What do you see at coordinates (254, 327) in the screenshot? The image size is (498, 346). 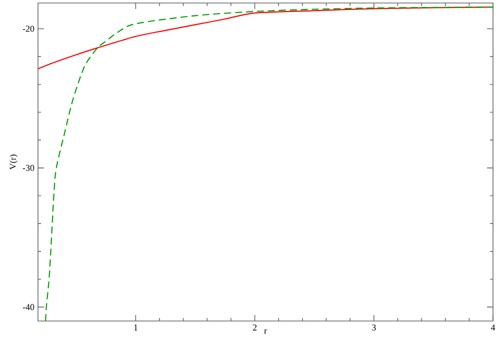 I see `x-tick-label: 2` at bounding box center [254, 327].